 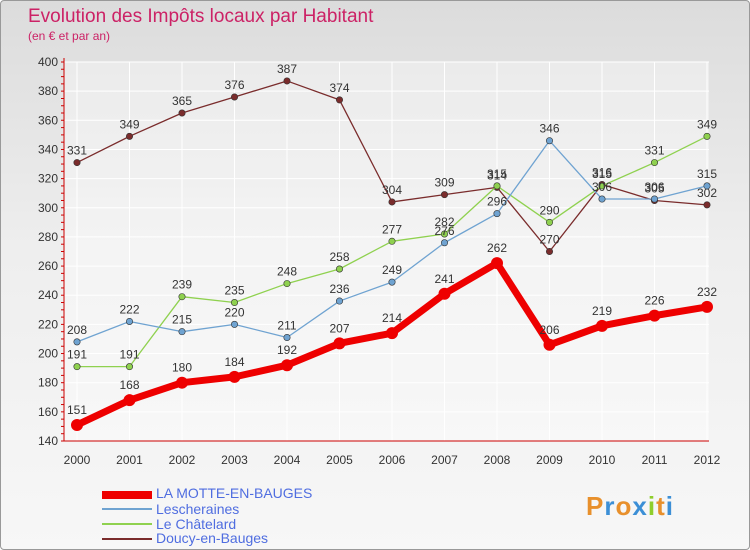 I want to click on data-label: 349, so click(x=129, y=124).